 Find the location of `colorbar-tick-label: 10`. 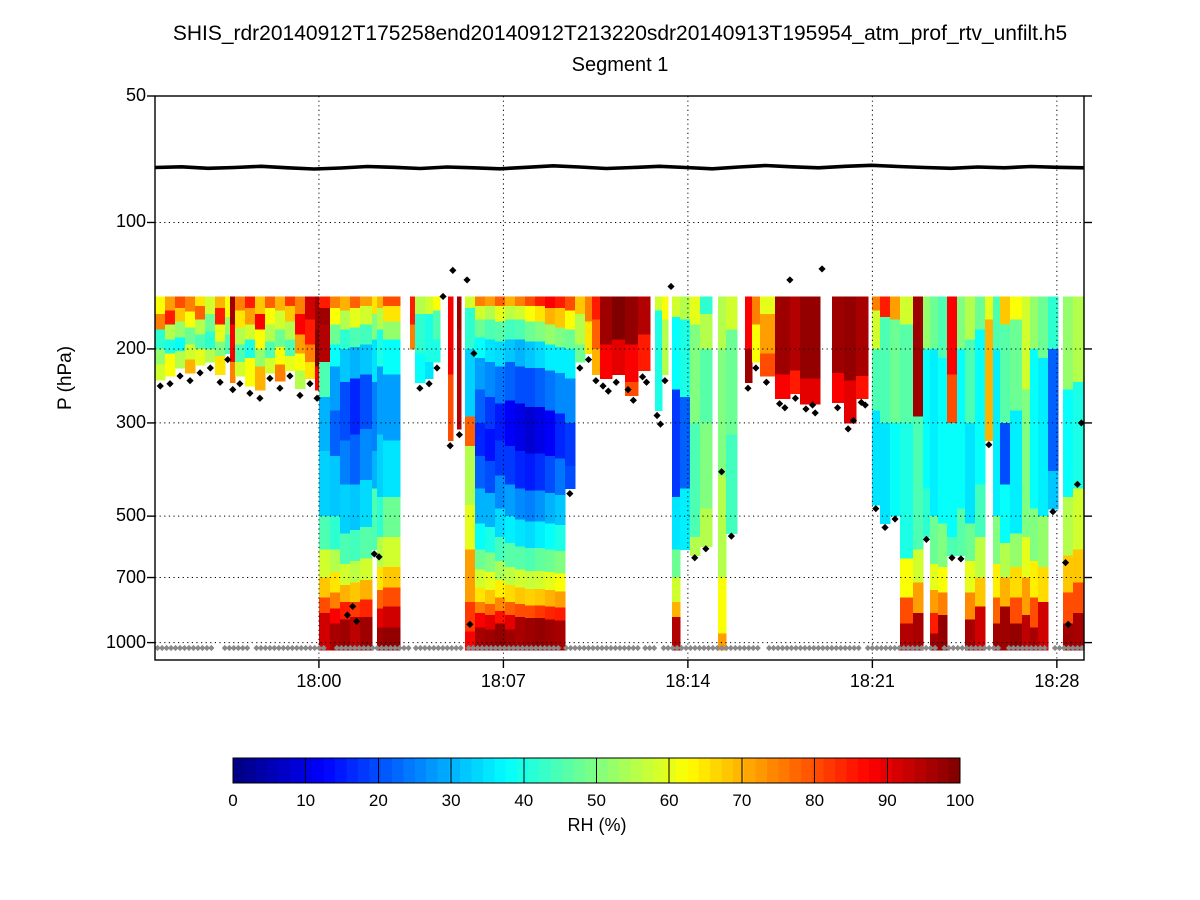

colorbar-tick-label: 10 is located at coordinates (306, 800).